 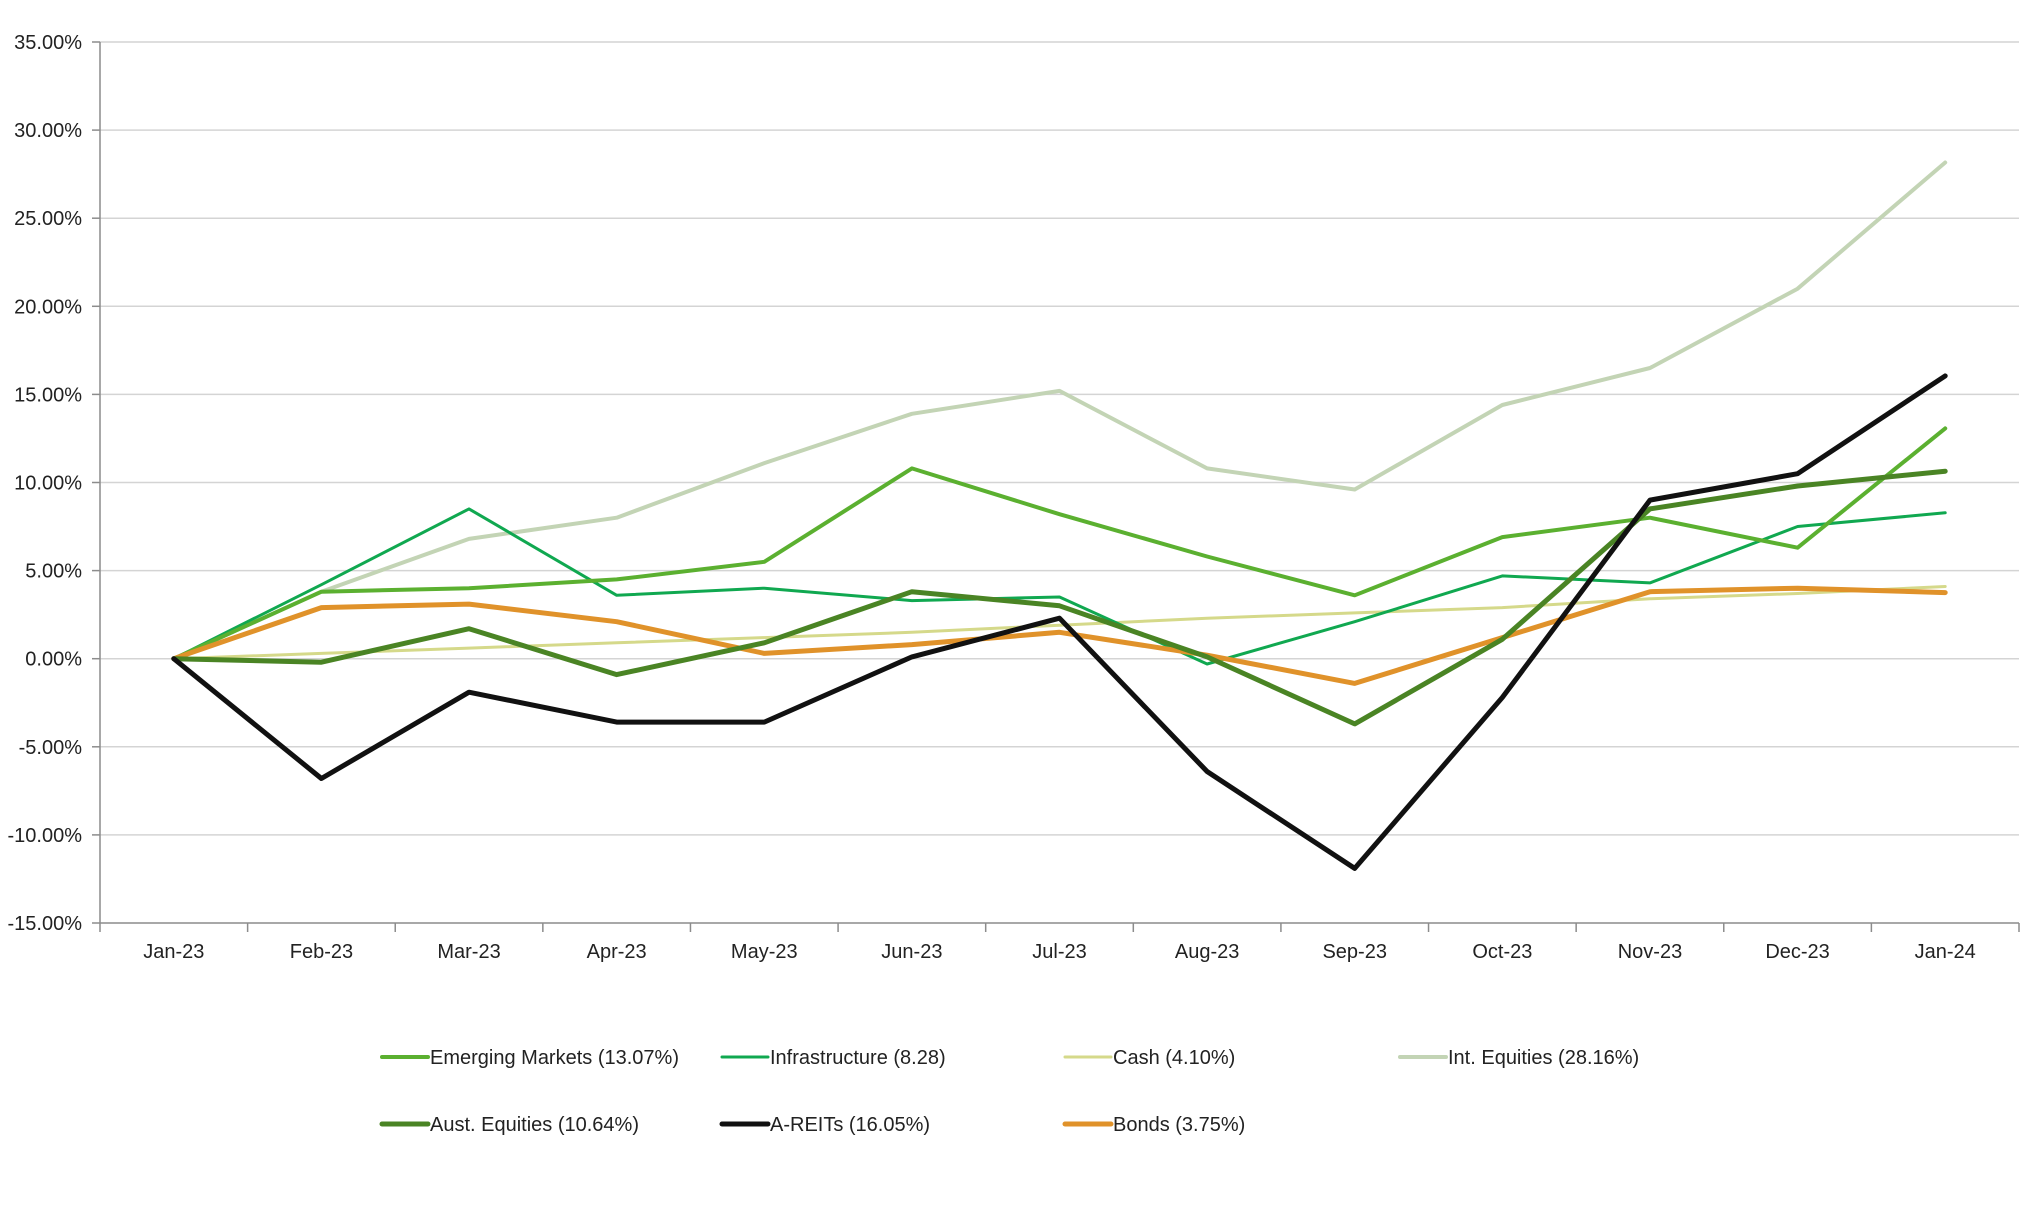 What do you see at coordinates (1543, 1058) in the screenshot?
I see `legend-label: Int. Equities (28.16%)` at bounding box center [1543, 1058].